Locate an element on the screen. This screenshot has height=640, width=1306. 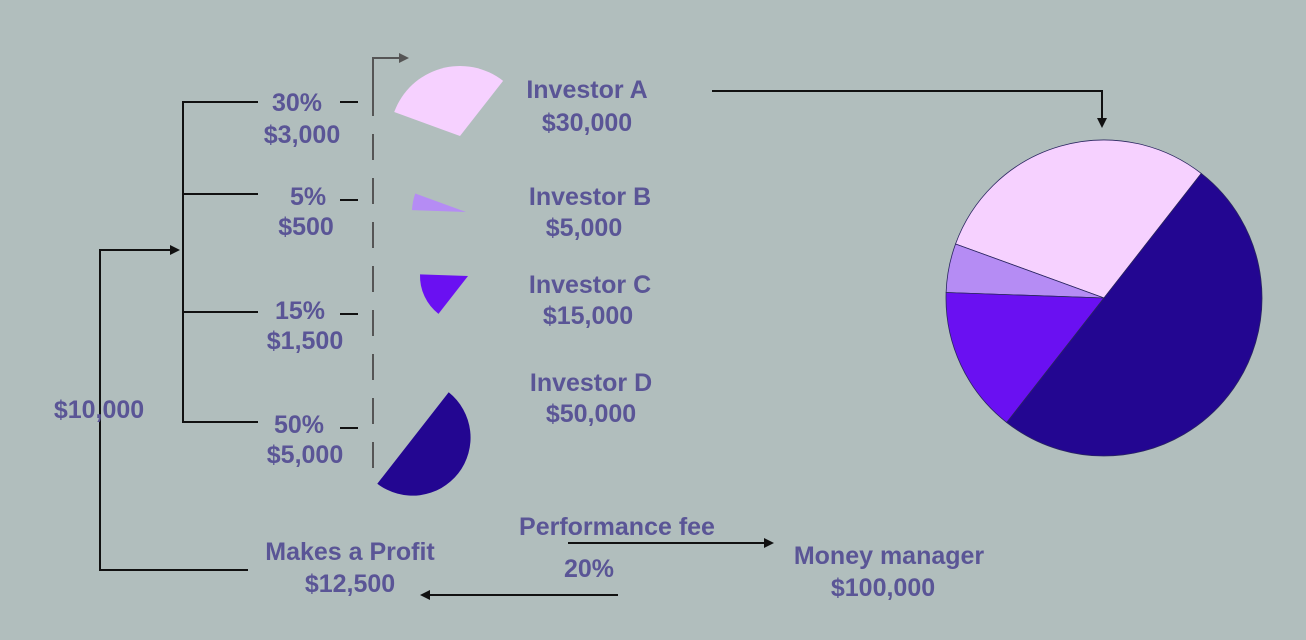
wedge-icon-a is located at coordinates (449, 100).